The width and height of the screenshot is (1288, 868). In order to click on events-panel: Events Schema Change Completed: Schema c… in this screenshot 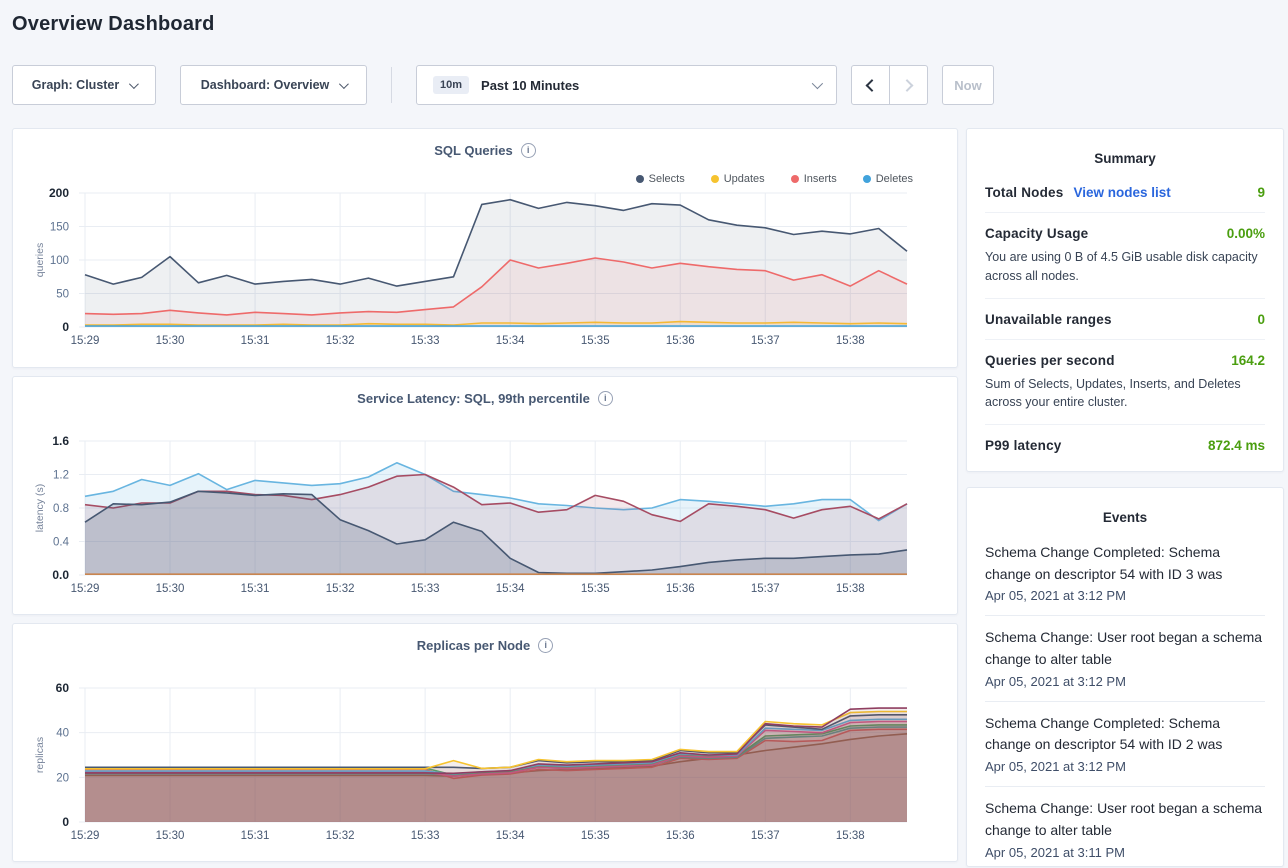, I will do `click(1125, 677)`.